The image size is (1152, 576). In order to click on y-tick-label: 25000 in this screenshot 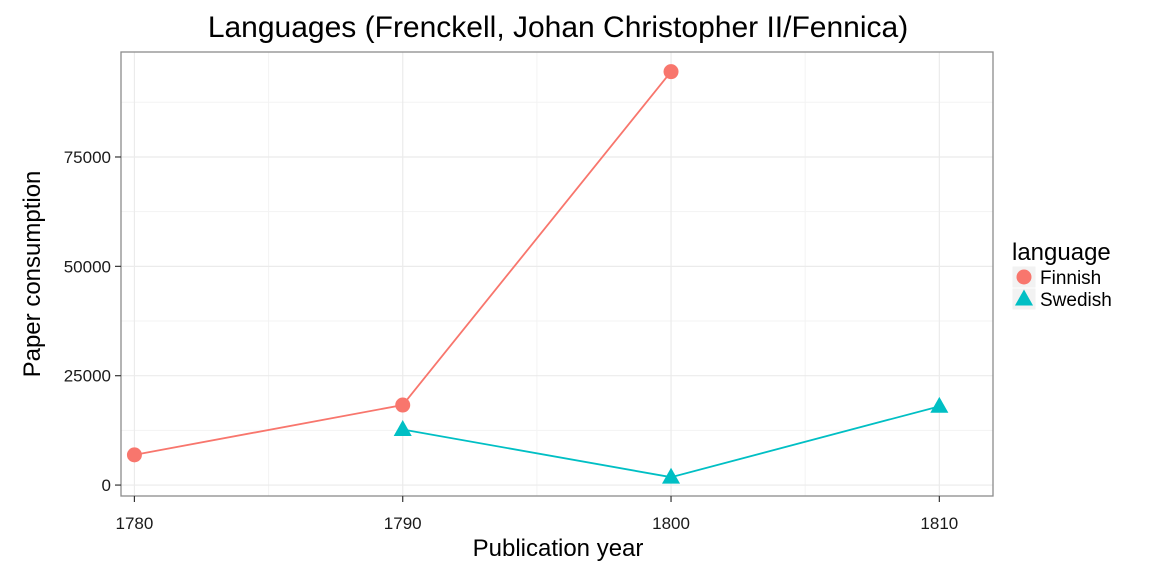, I will do `click(87, 376)`.